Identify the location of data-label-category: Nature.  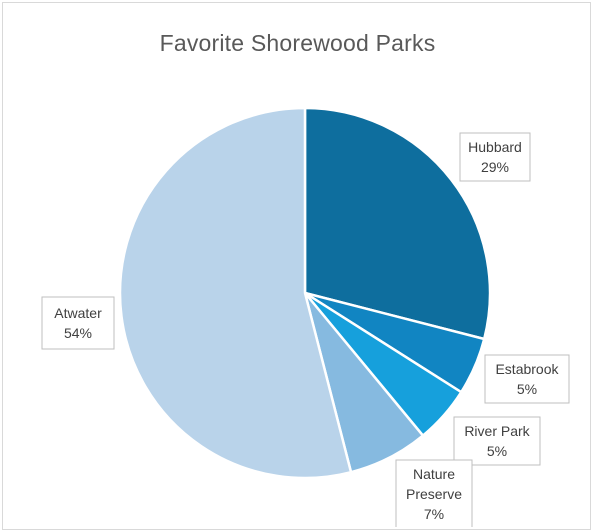
(434, 474).